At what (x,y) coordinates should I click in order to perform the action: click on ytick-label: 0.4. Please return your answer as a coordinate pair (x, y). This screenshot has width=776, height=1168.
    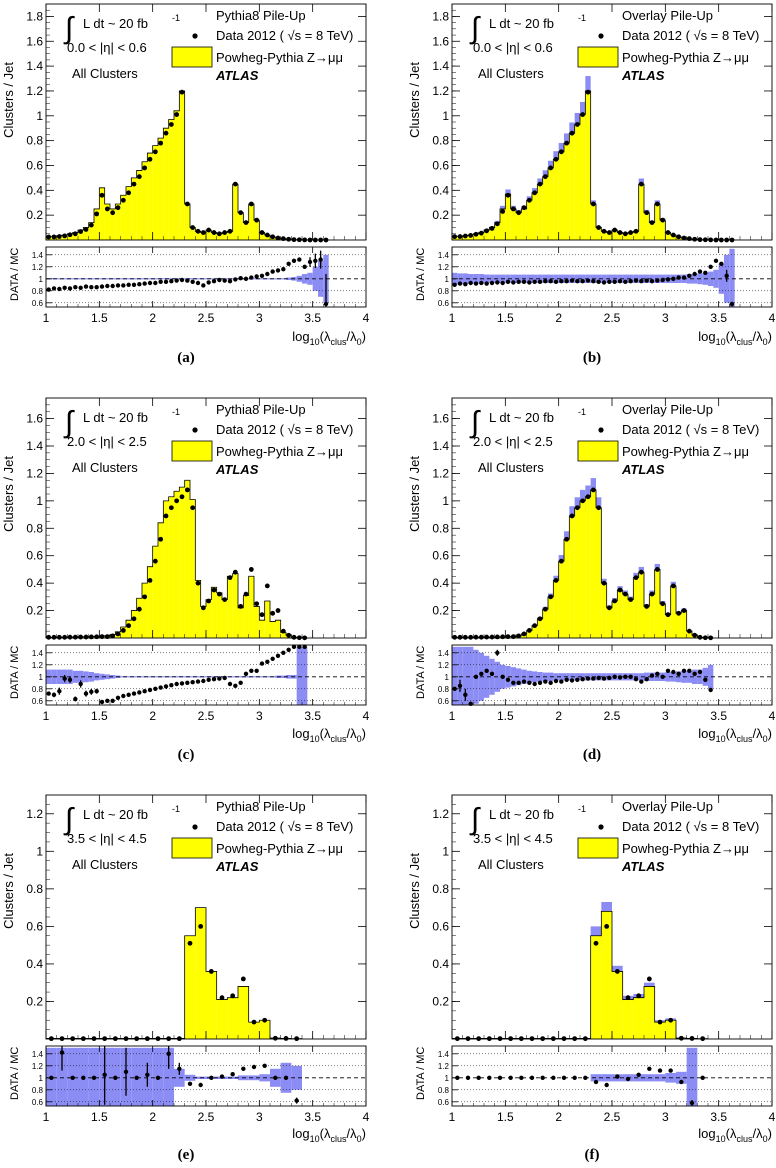
    Looking at the image, I should click on (34, 583).